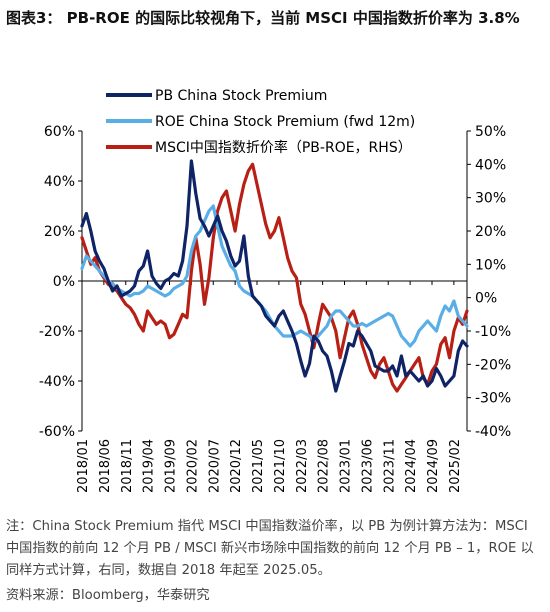 Image resolution: width=550 pixels, height=612 pixels. Describe the element at coordinates (171, 466) in the screenshot. I see `x-tick-label: 2019/09` at that location.